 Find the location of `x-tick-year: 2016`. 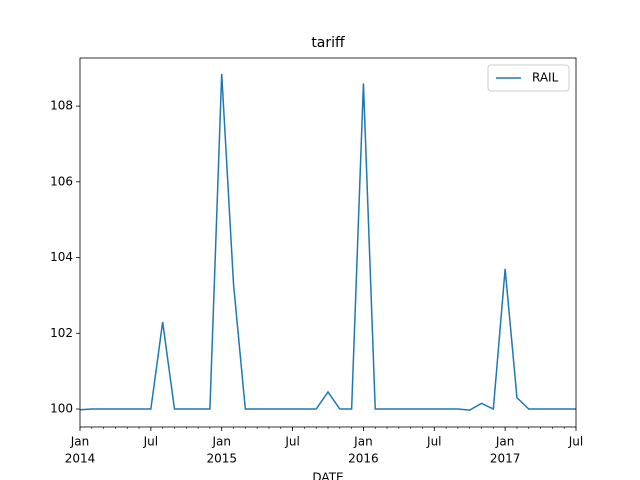

x-tick-year: 2016 is located at coordinates (363, 459).